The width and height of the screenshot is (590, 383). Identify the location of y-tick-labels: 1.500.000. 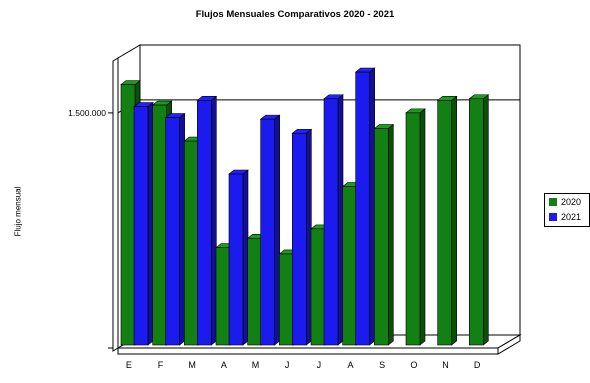
(87, 113).